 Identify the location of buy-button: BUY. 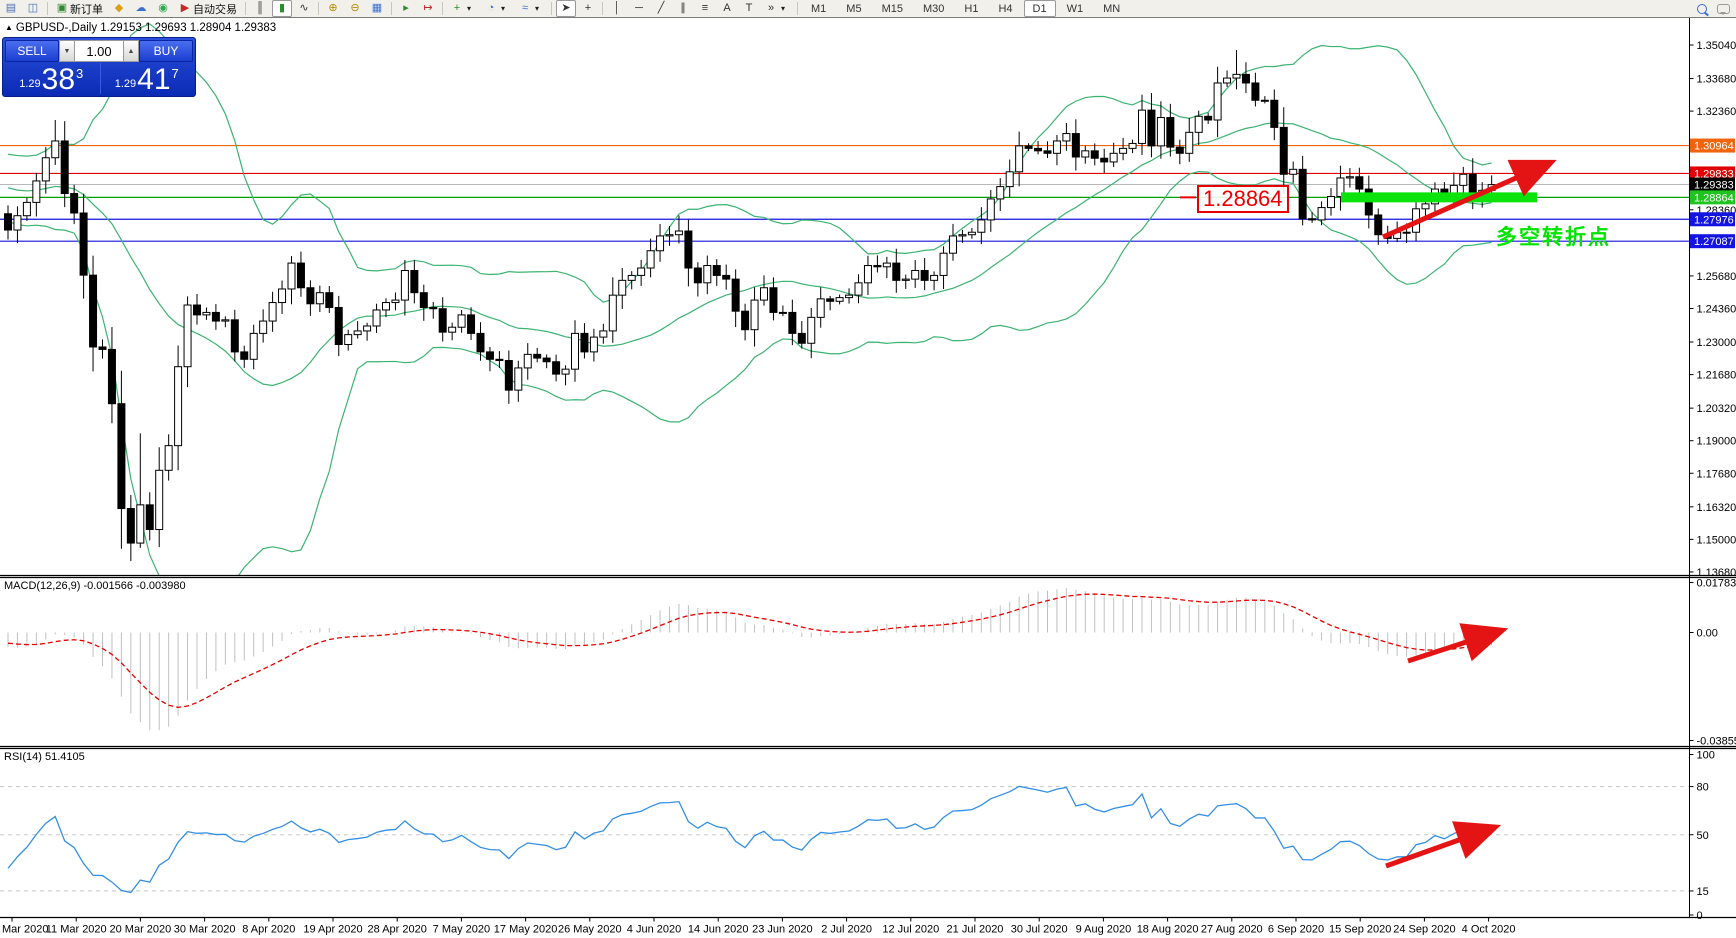
(166, 51).